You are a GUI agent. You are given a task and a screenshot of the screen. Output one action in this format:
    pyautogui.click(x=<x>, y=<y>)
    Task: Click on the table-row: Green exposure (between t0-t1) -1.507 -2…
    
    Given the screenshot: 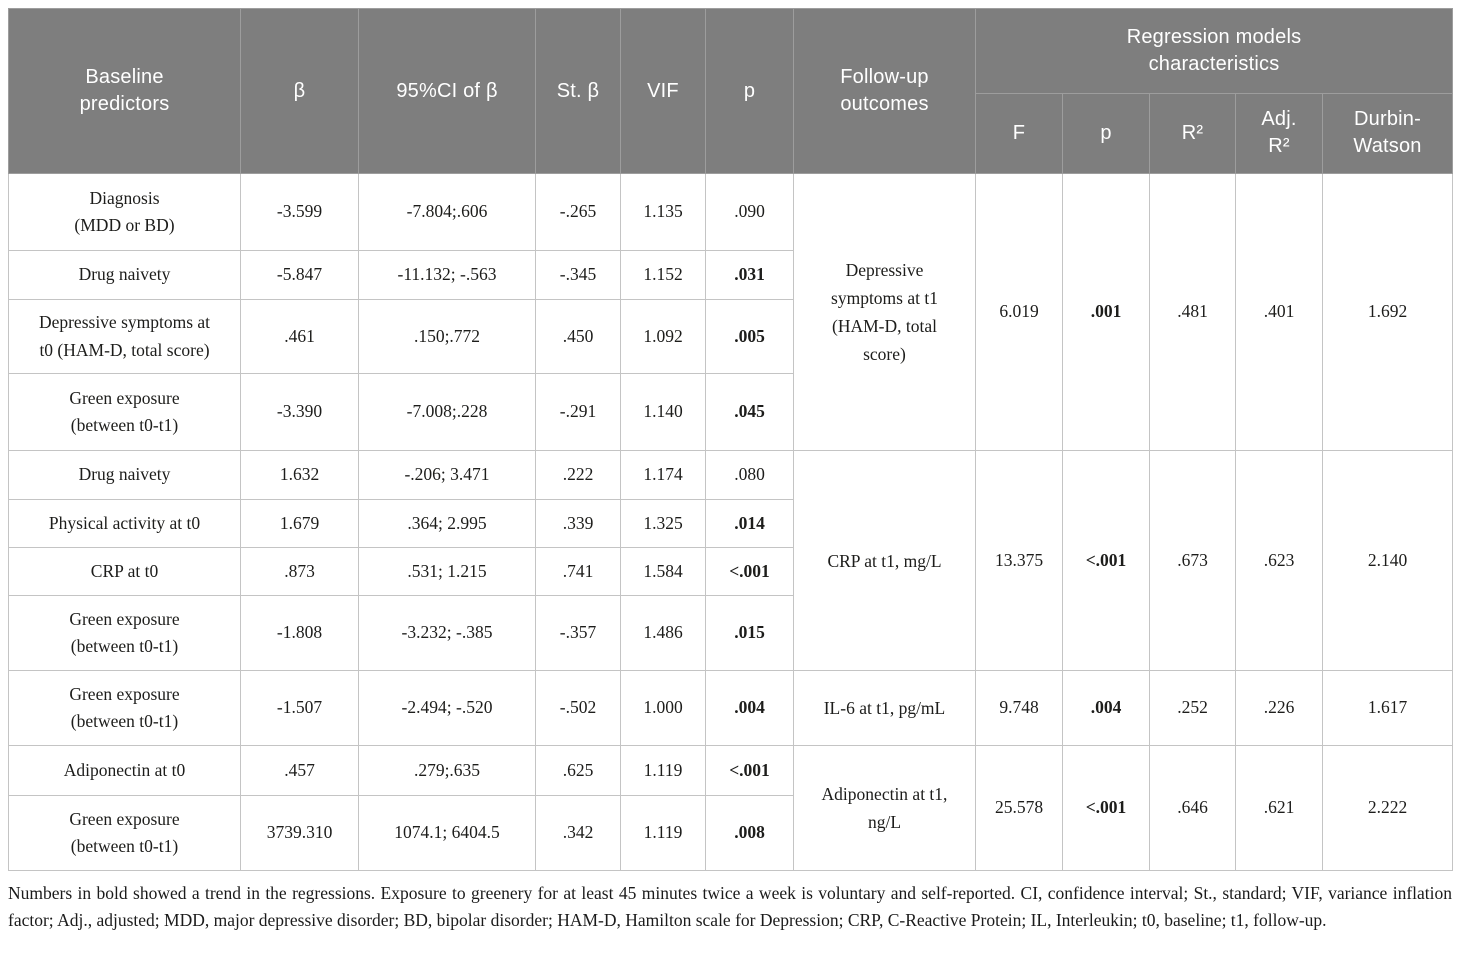 What is the action you would take?
    pyautogui.click(x=730, y=708)
    